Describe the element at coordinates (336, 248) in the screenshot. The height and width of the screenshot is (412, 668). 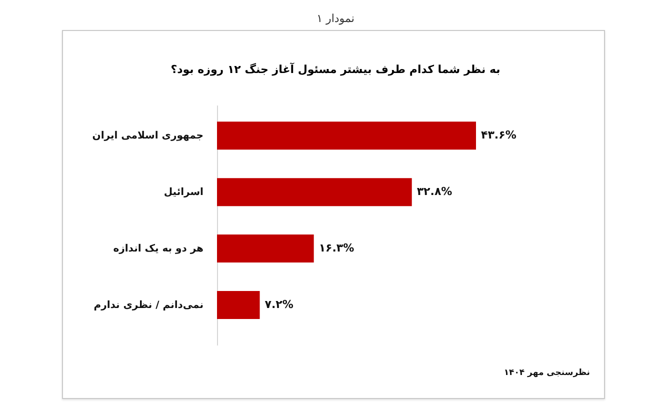
I see `data-label: ۱۶.۳%` at that location.